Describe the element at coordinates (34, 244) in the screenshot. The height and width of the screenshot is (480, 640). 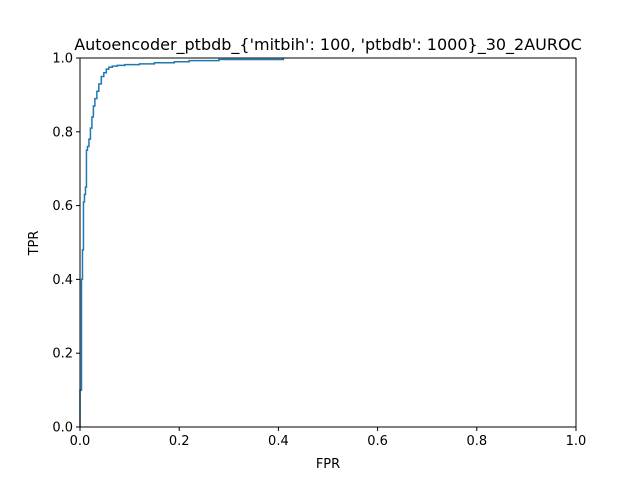
I see `y-axis-label: TPR` at that location.